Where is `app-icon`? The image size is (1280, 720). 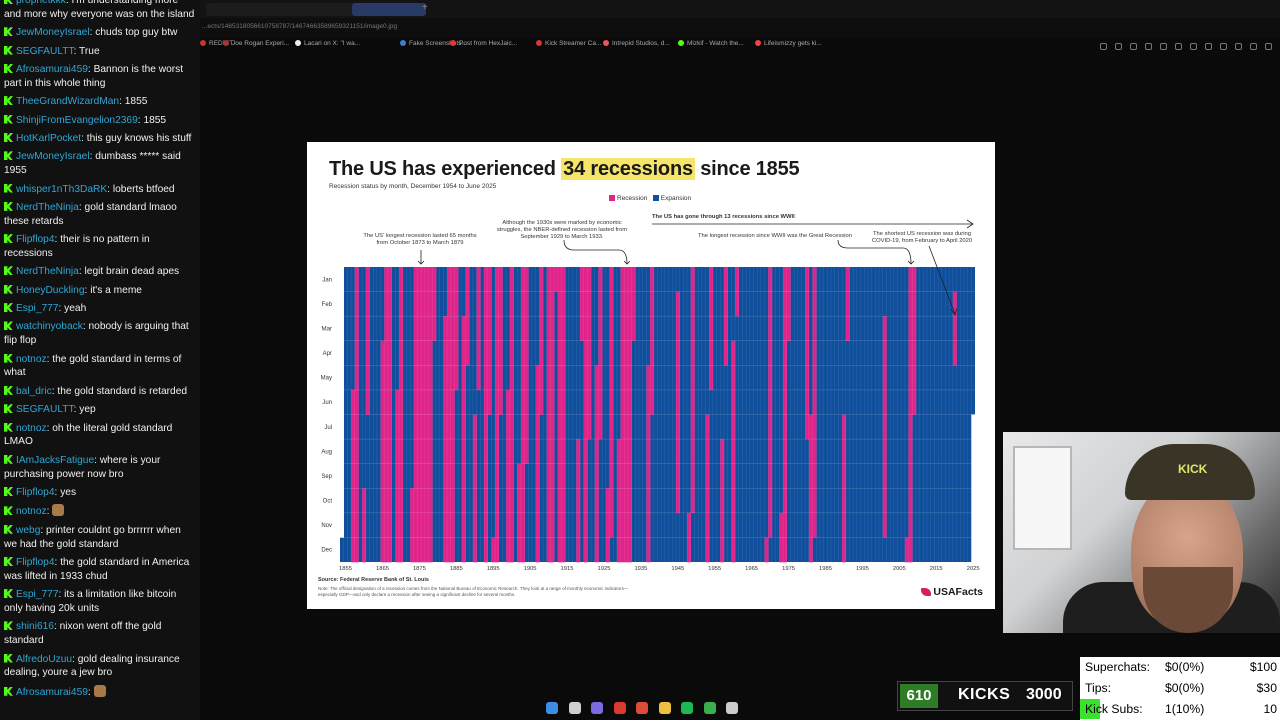
app-icon is located at coordinates (597, 708).